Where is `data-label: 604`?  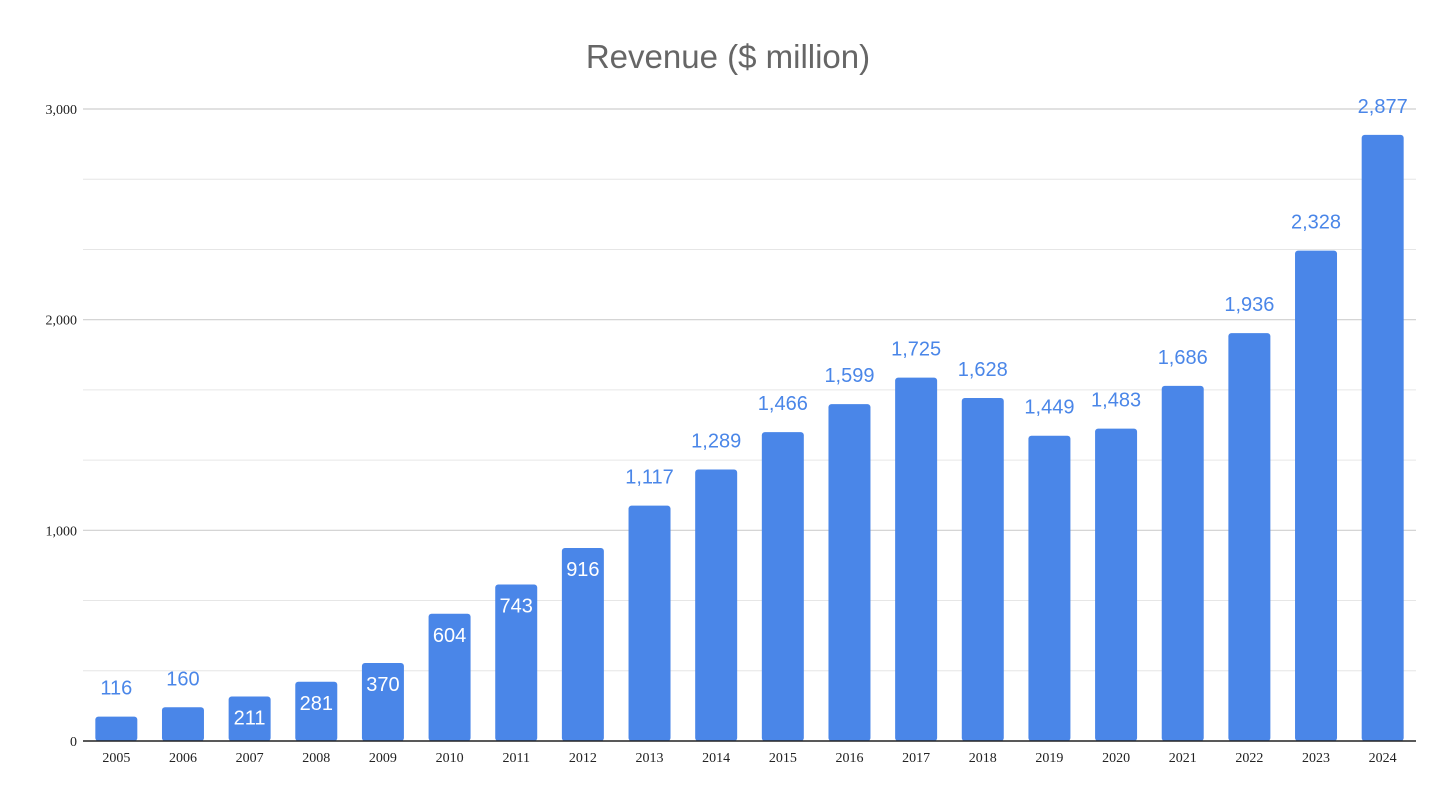
data-label: 604 is located at coordinates (449, 636).